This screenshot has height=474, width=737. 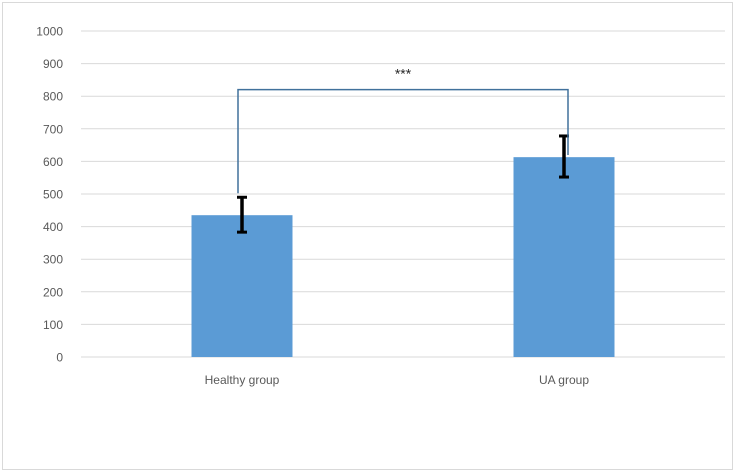 I want to click on x-tick-label: Healthy group, so click(x=242, y=380).